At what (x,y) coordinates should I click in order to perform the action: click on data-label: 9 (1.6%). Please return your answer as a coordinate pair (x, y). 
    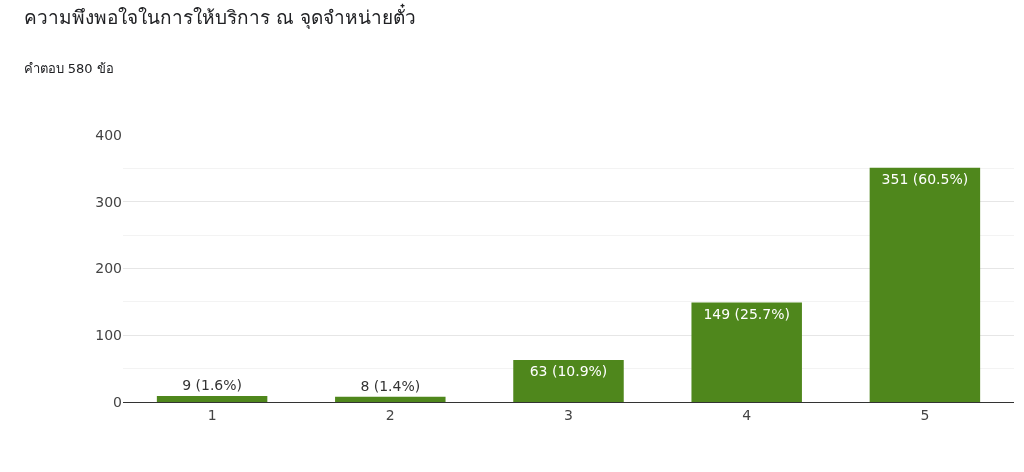
    Looking at the image, I should click on (212, 384).